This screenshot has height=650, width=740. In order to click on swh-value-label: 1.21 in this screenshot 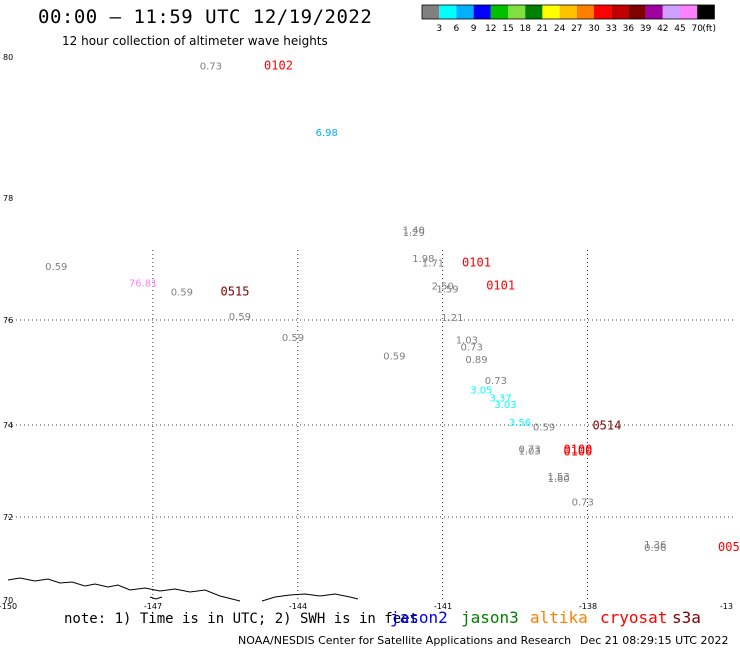, I will do `click(452, 318)`.